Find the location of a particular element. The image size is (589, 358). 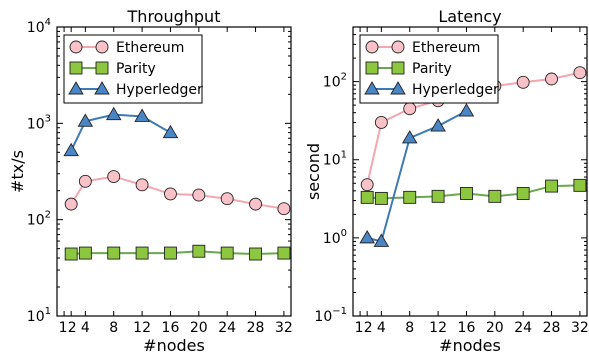

y-tick-label-1: 10² is located at coordinates (335, 81).